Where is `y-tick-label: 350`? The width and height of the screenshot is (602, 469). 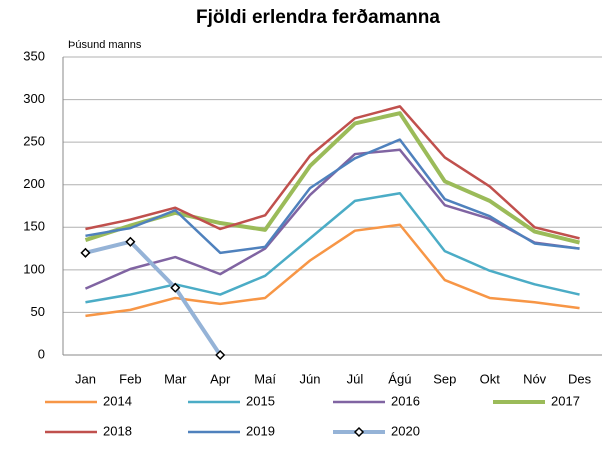 y-tick-label: 350 is located at coordinates (34, 55).